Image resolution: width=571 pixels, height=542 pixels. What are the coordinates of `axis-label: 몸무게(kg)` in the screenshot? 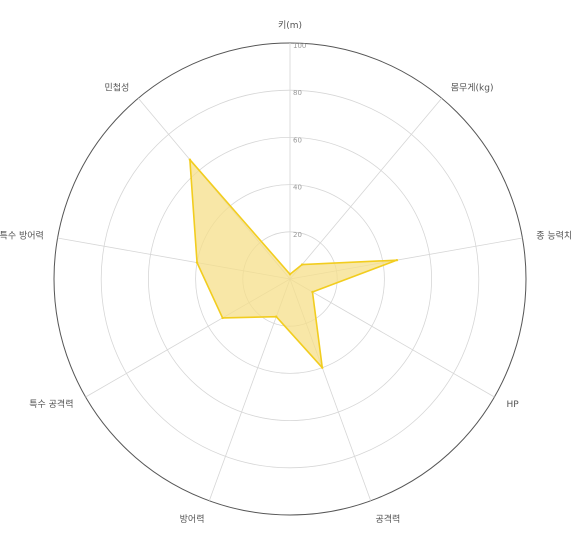 It's located at (472, 87).